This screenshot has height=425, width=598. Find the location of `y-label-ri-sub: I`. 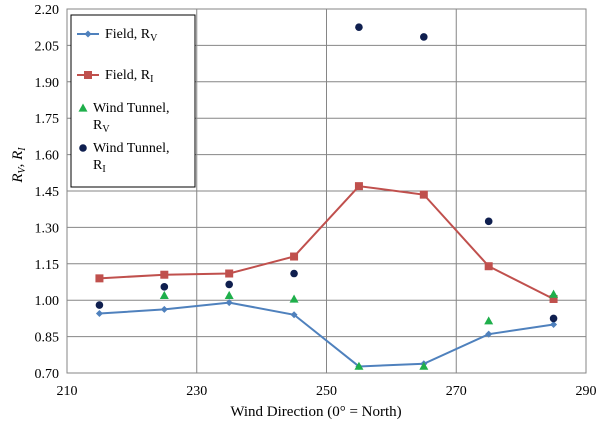

y-label-ri-sub: I is located at coordinates (22, 149).